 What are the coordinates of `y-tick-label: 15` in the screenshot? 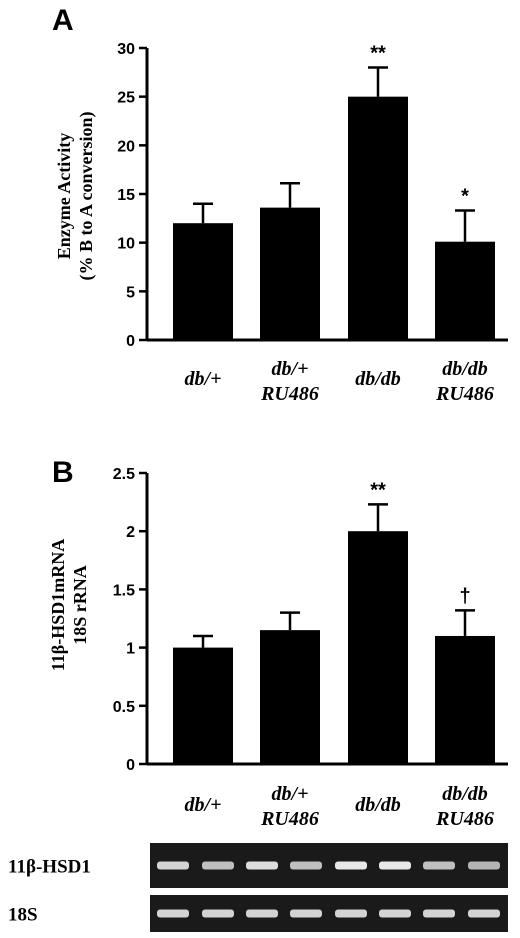 It's located at (126, 195).